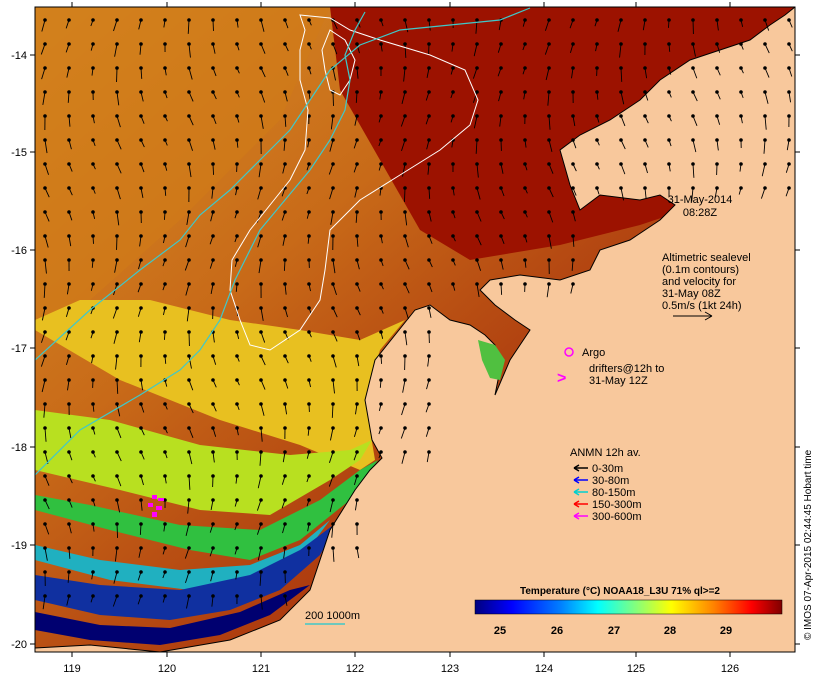 This screenshot has height=680, width=820. Describe the element at coordinates (19, 251) in the screenshot. I see `y-tick-label: -16` at that location.